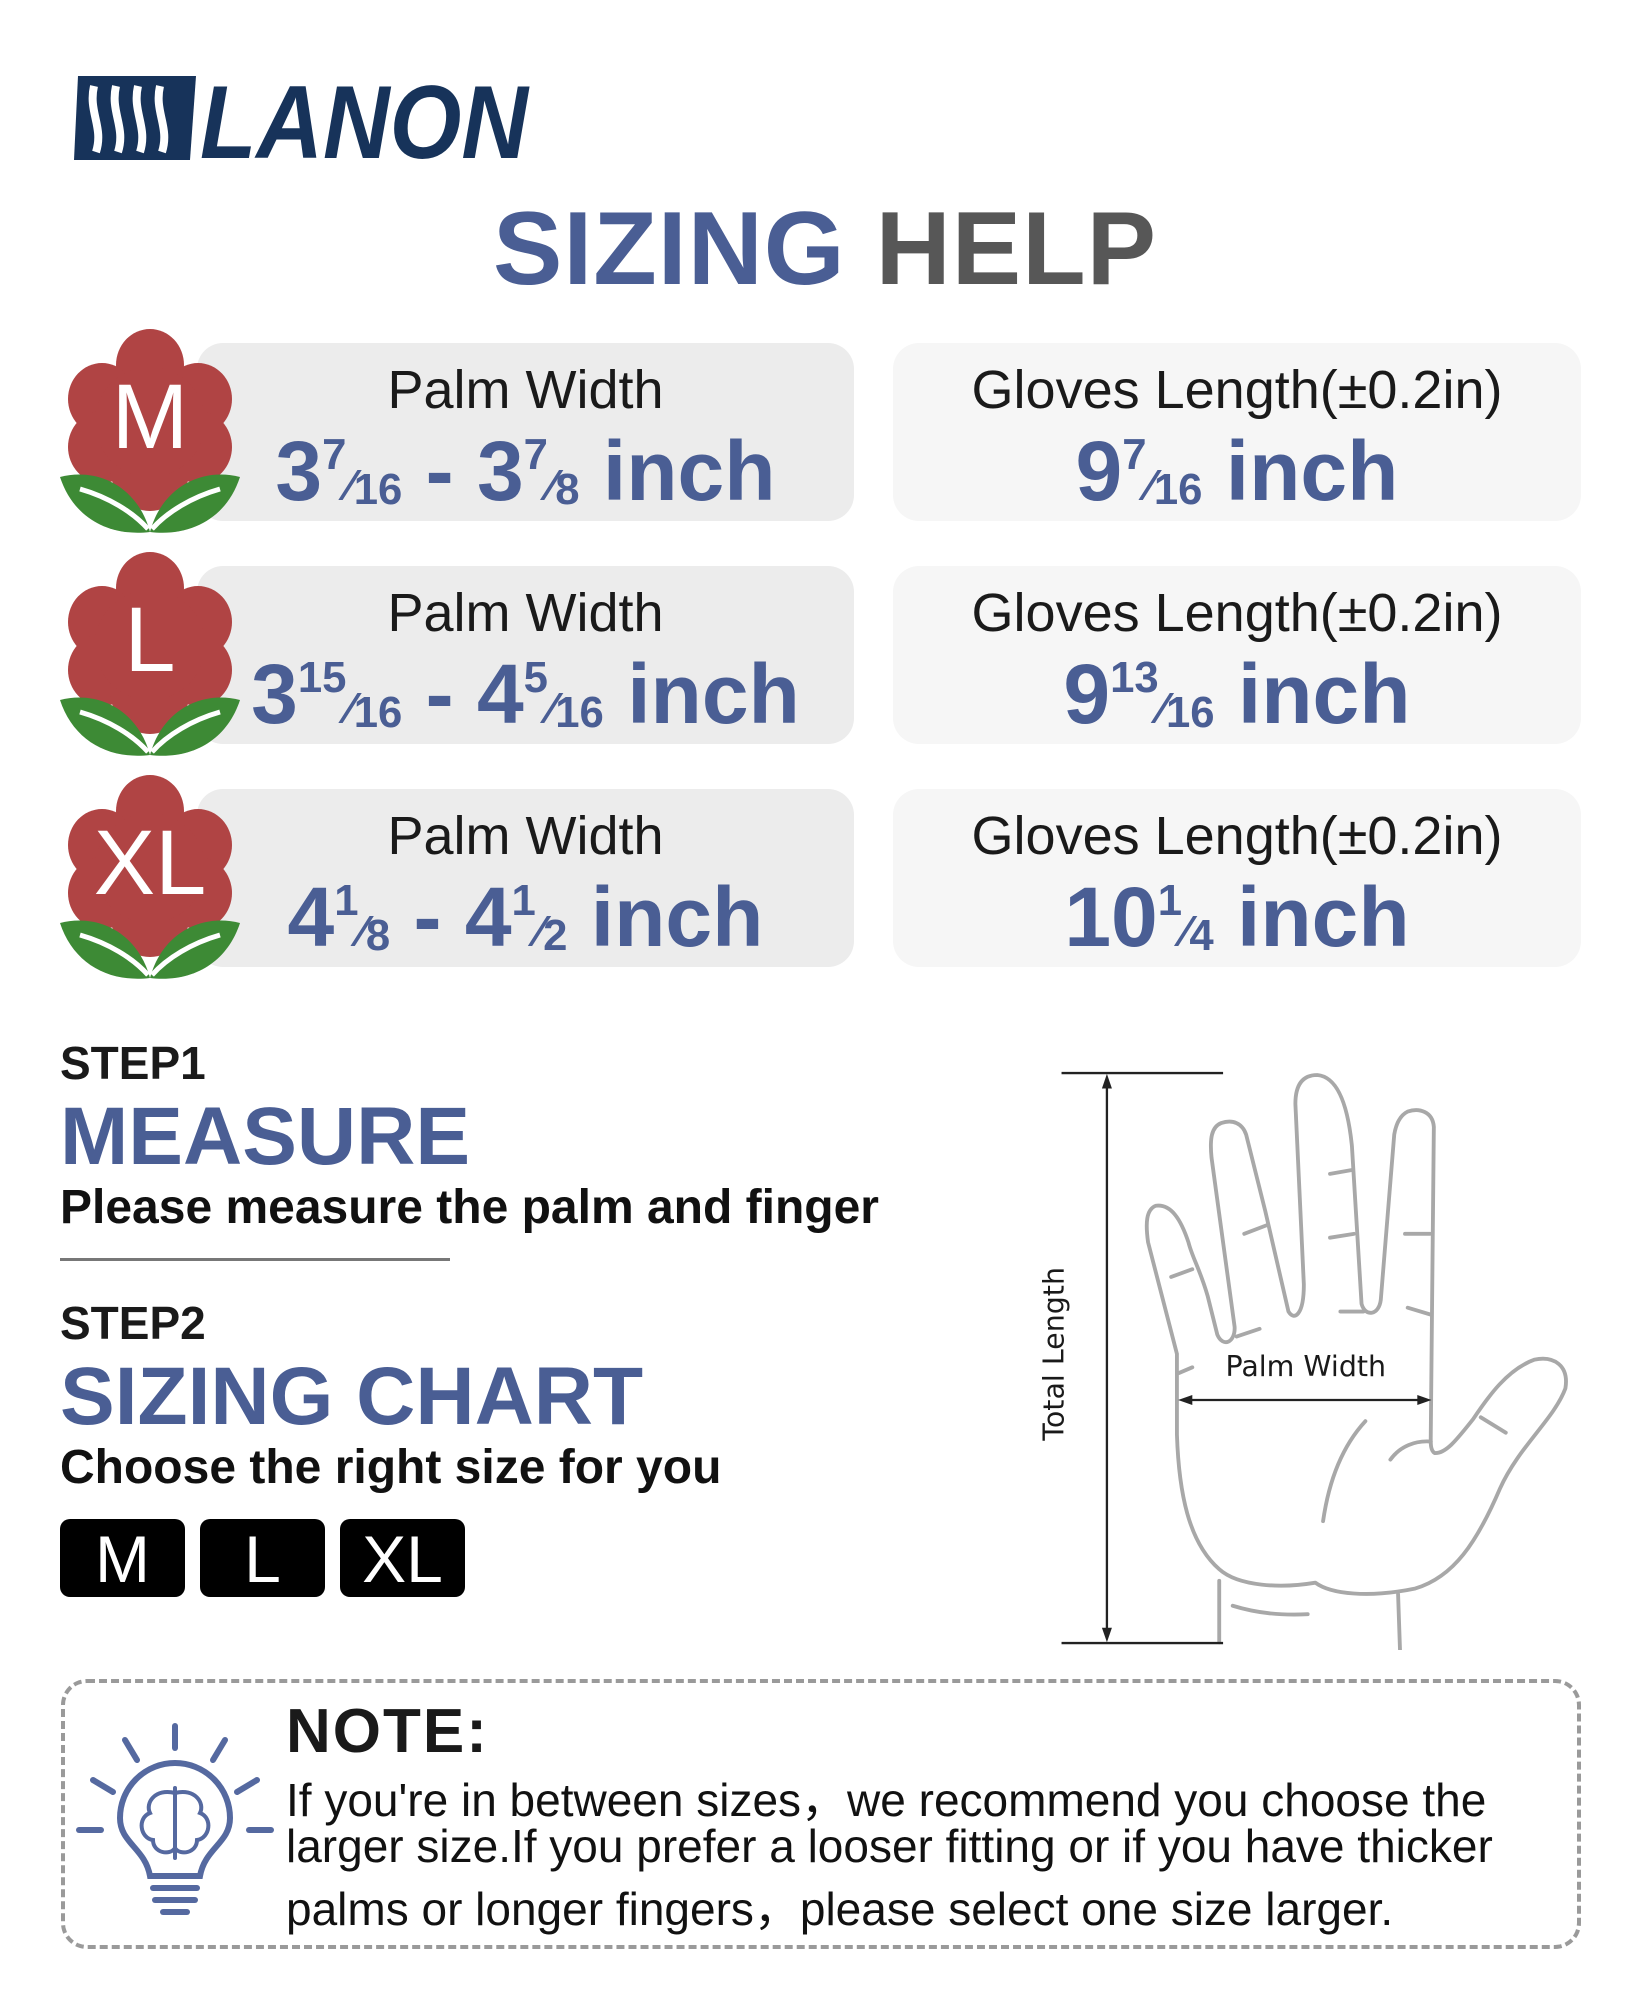  What do you see at coordinates (1016, 249) in the screenshot?
I see `title-help: HELP` at bounding box center [1016, 249].